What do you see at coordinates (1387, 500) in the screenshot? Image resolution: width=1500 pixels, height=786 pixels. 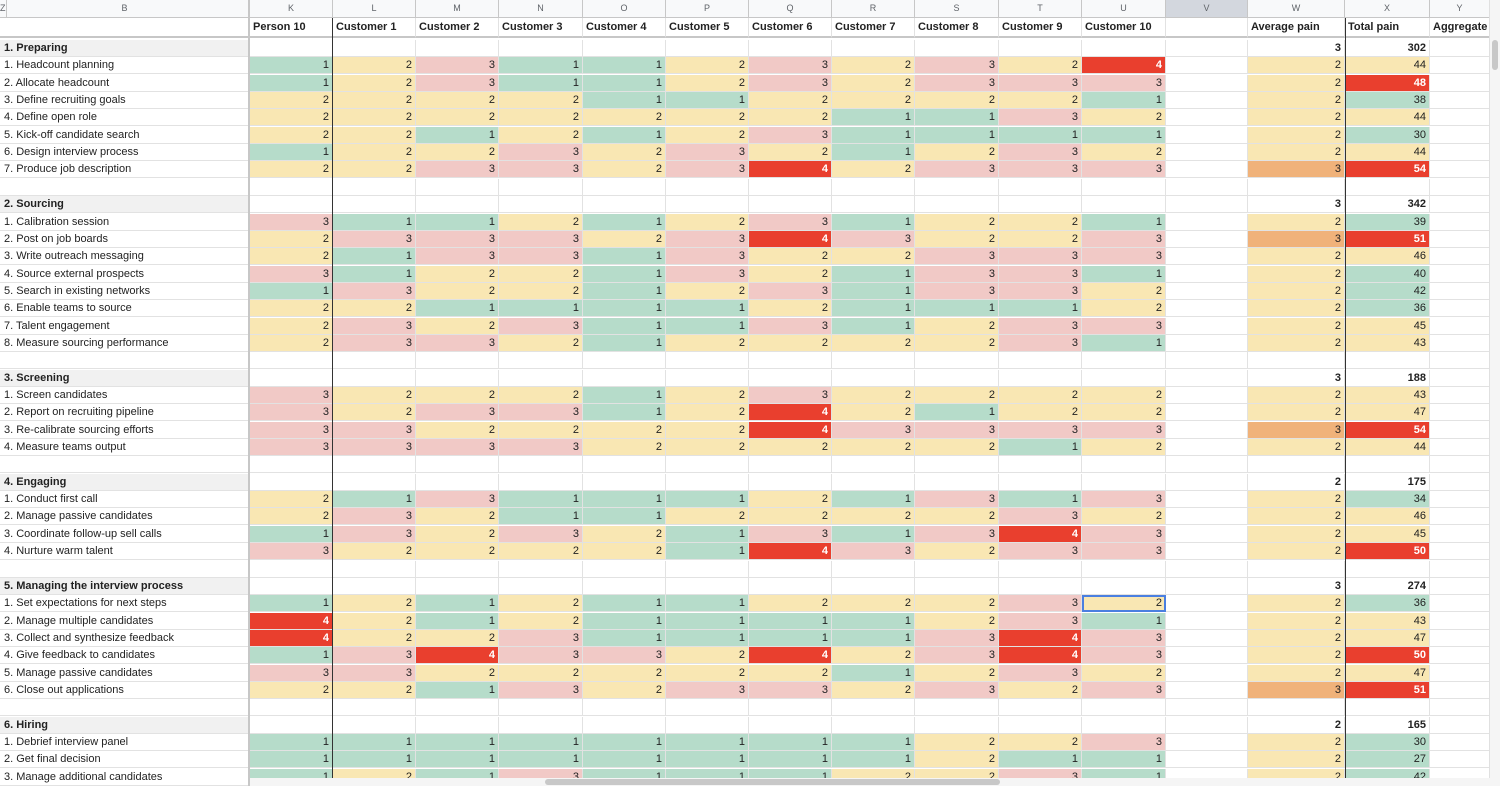 I see `total-pain-cell: 34` at bounding box center [1387, 500].